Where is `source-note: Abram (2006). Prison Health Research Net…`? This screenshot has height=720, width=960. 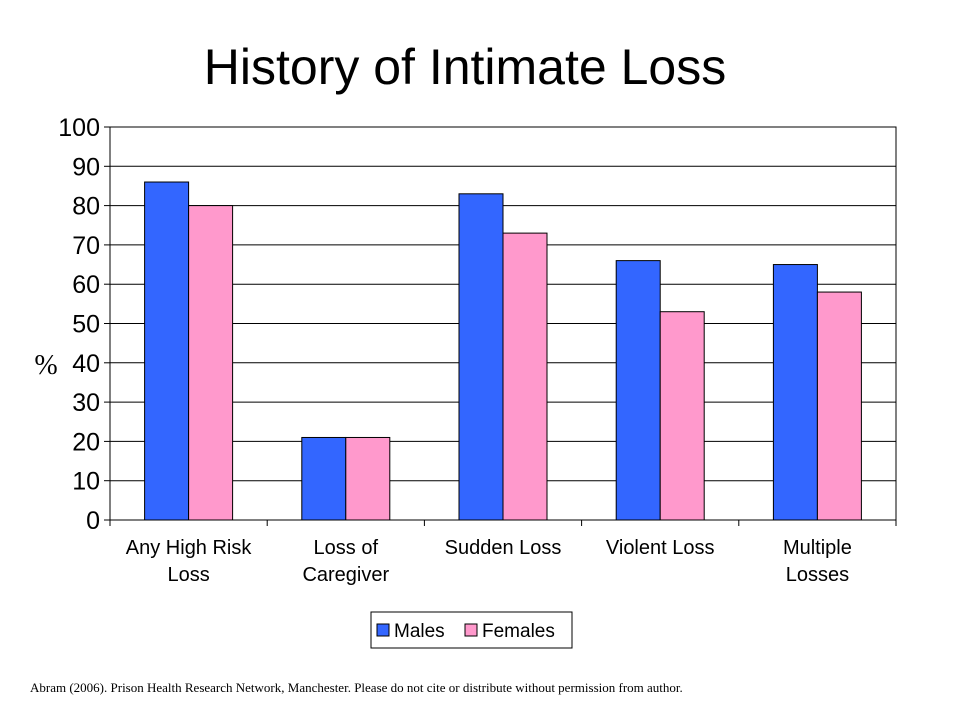
source-note: Abram (2006). Prison Health Research Net… is located at coordinates (356, 687).